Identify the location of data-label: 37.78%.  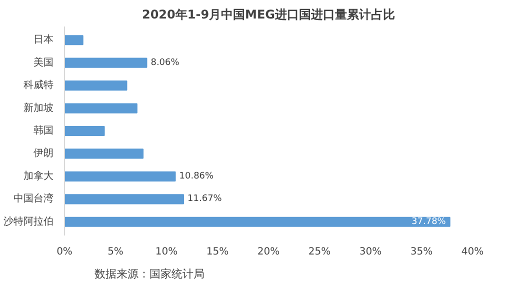
(429, 221).